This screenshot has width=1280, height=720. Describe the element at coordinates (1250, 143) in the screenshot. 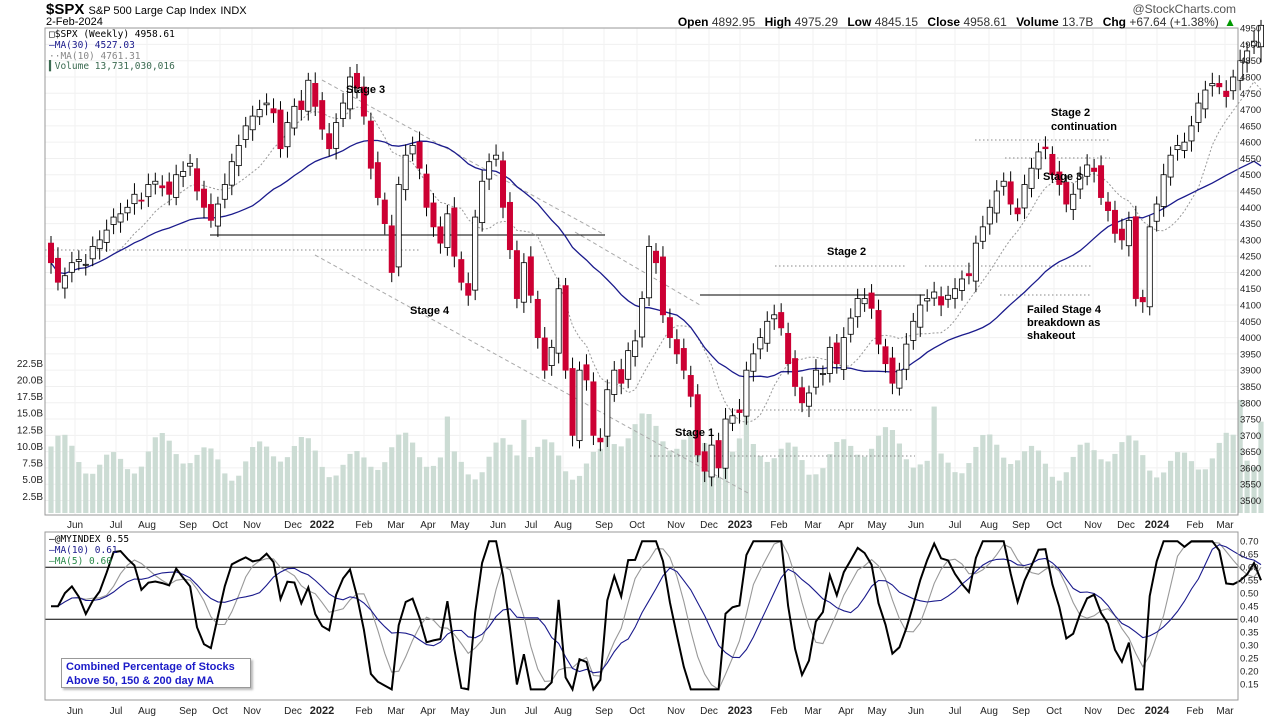

I see `price-tick-label: 4600` at that location.